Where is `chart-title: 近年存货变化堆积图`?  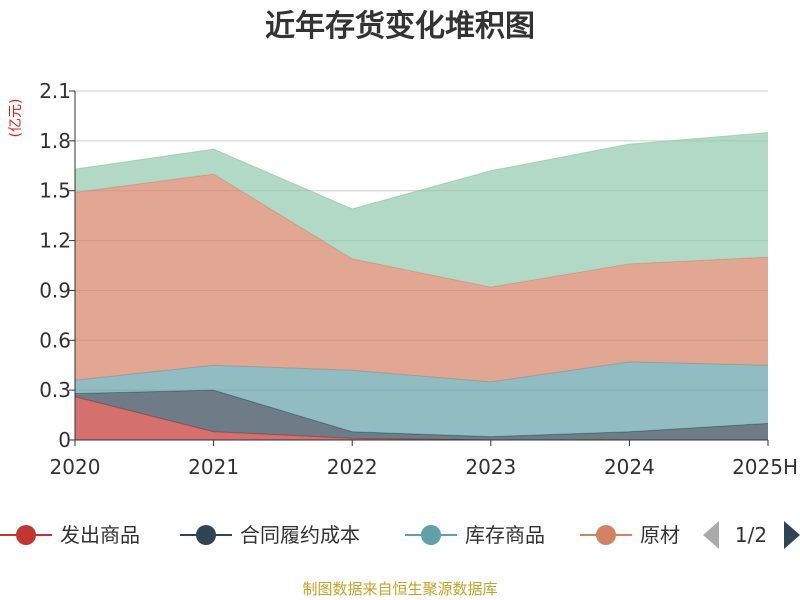 chart-title: 近年存货变化堆积图 is located at coordinates (400, 26).